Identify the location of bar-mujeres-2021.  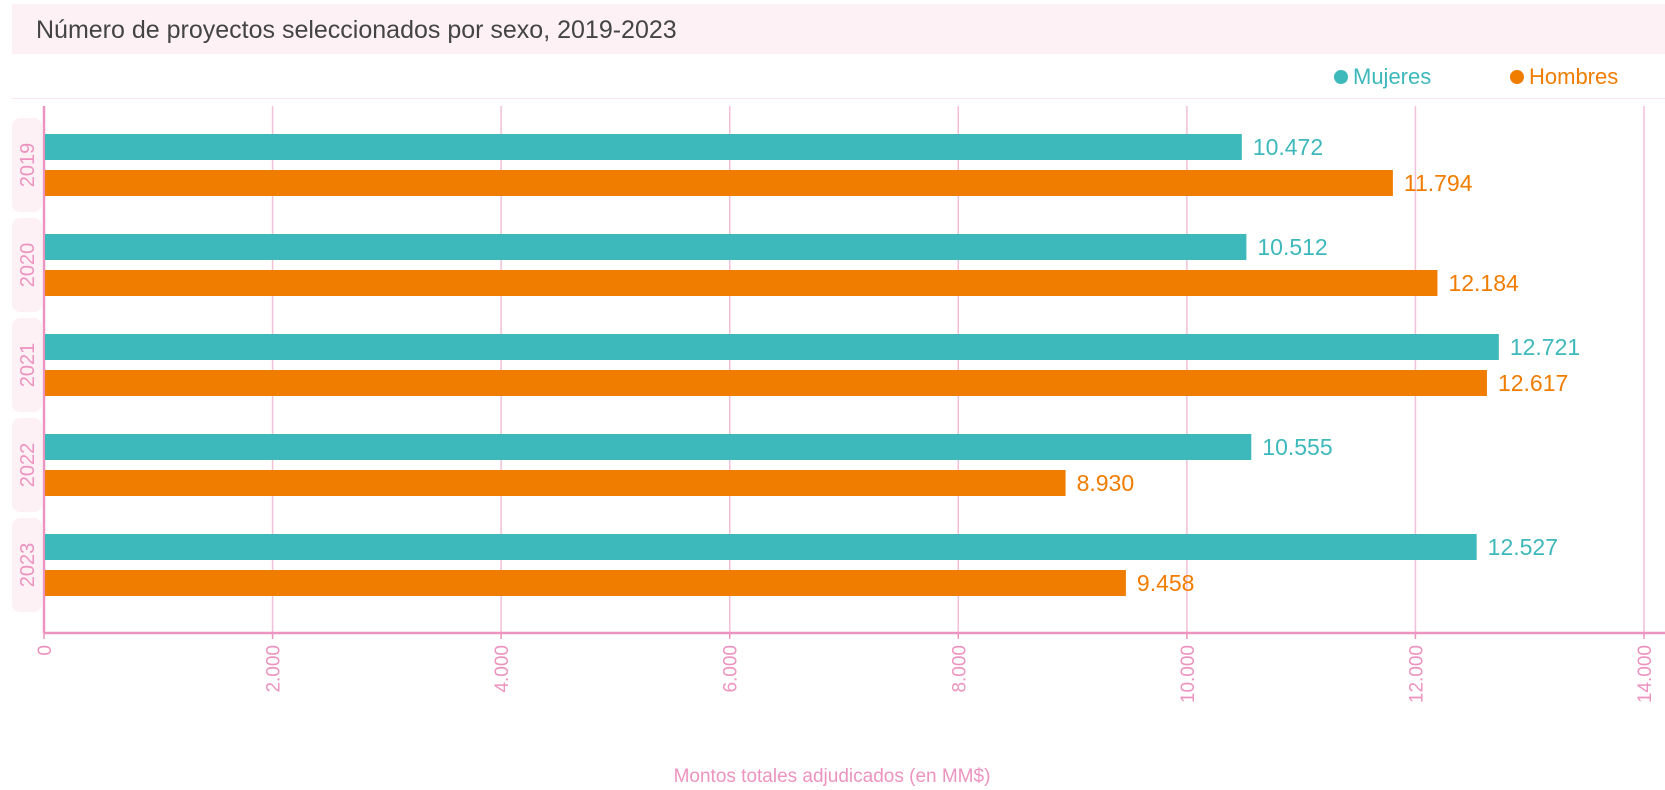
(772, 347).